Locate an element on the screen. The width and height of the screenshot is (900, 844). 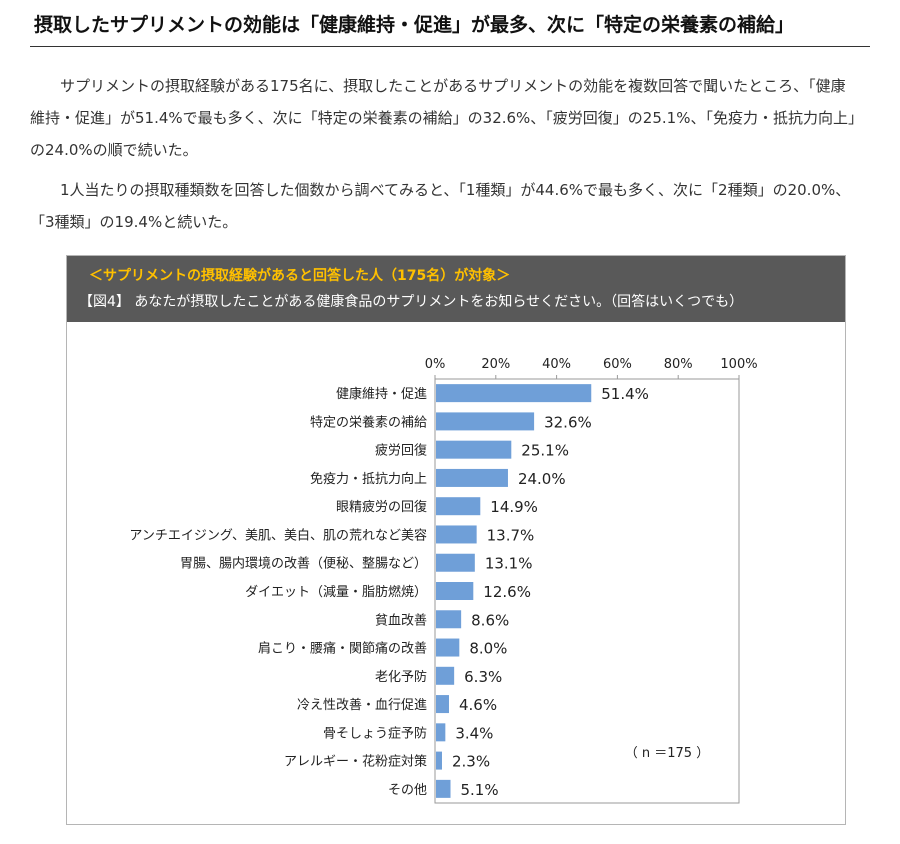
bar-value-label: 51.4% is located at coordinates (625, 394).